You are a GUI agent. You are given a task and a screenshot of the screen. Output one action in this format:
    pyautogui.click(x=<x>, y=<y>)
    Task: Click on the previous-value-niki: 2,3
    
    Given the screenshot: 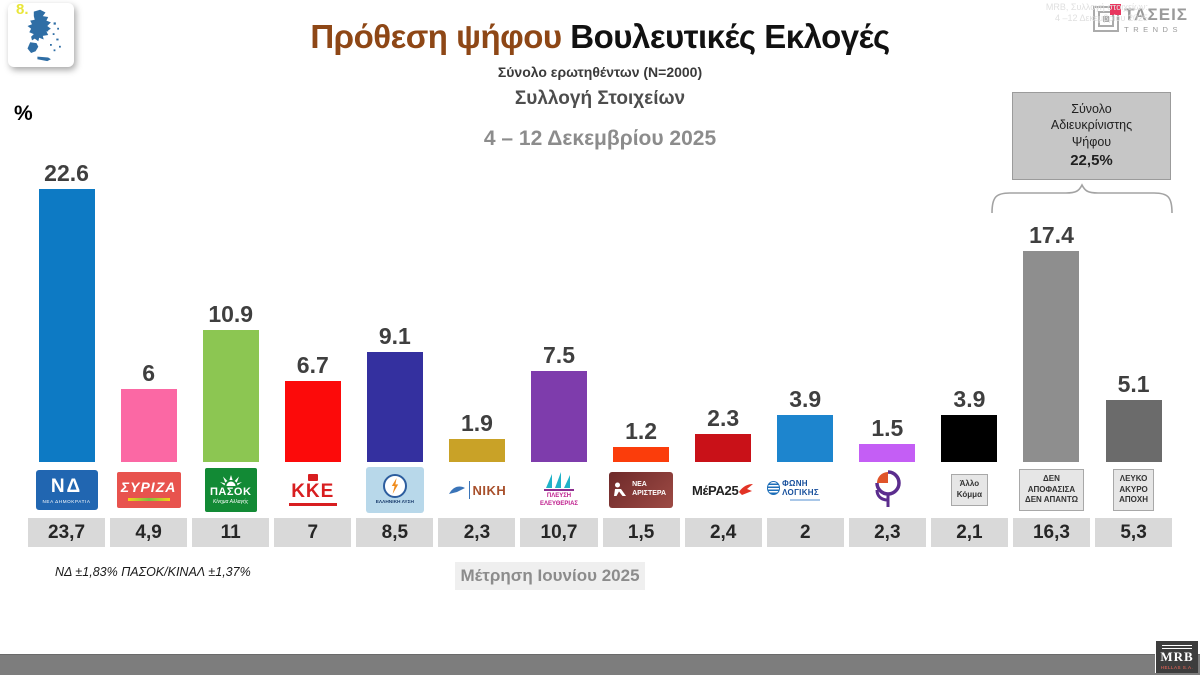 What is the action you would take?
    pyautogui.click(x=477, y=532)
    